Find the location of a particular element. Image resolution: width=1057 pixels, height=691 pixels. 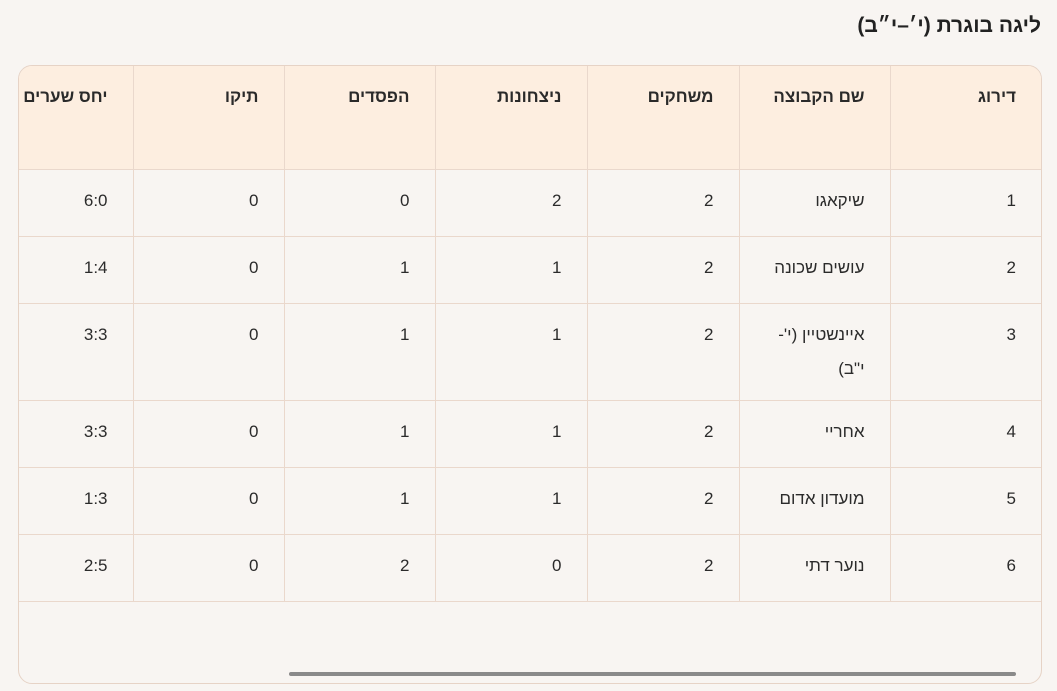

cell-rank: 2 is located at coordinates (965, 270).